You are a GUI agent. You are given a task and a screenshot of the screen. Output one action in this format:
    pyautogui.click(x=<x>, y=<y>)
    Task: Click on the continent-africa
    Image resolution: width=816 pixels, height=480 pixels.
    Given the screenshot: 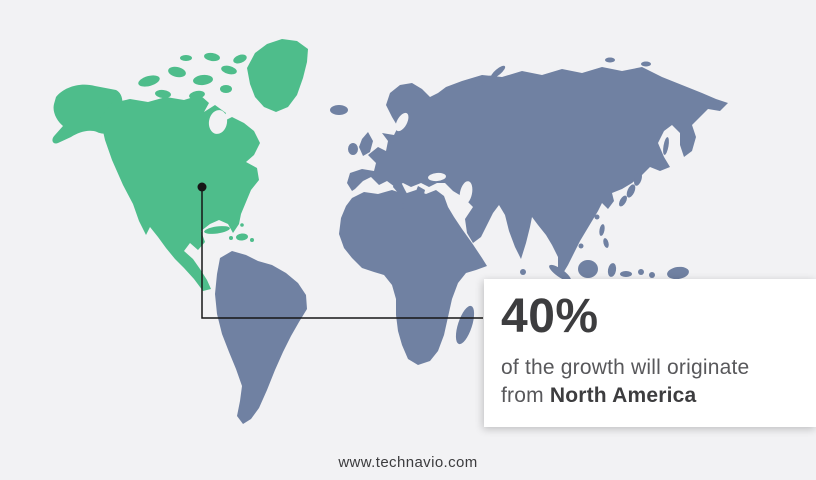 What is the action you would take?
    pyautogui.click(x=413, y=277)
    